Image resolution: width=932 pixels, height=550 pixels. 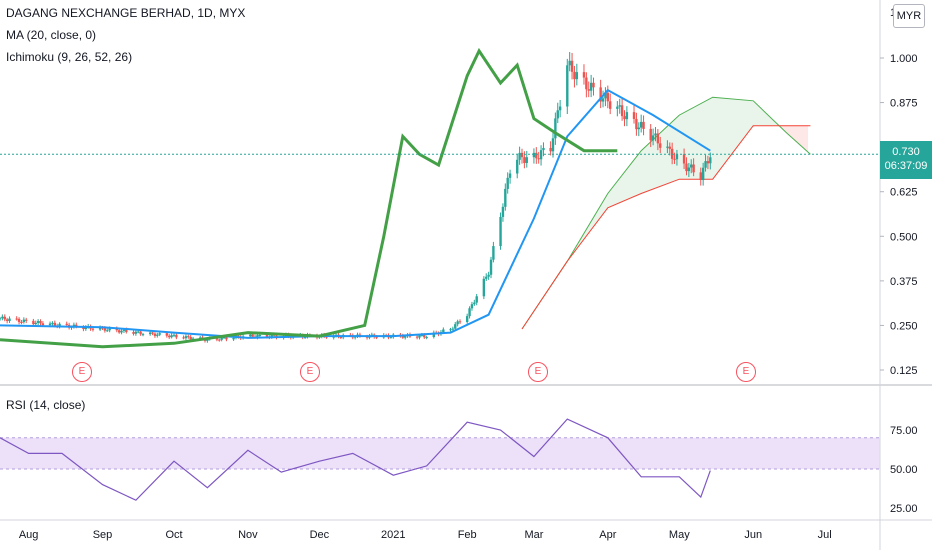 I want to click on rsi-tick-label: 25.00, so click(x=904, y=509).